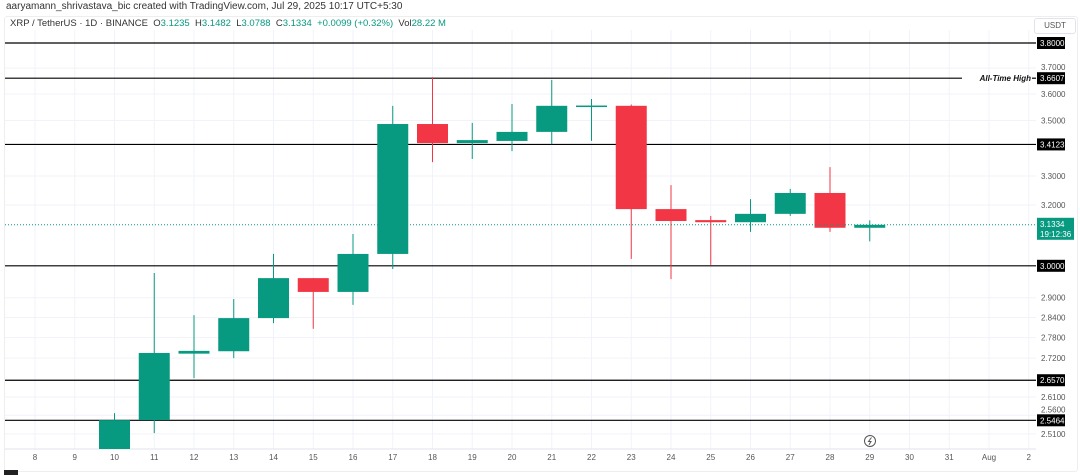 Image resolution: width=1080 pixels, height=475 pixels. Describe the element at coordinates (512, 457) in the screenshot. I see `date-label: 20` at that location.